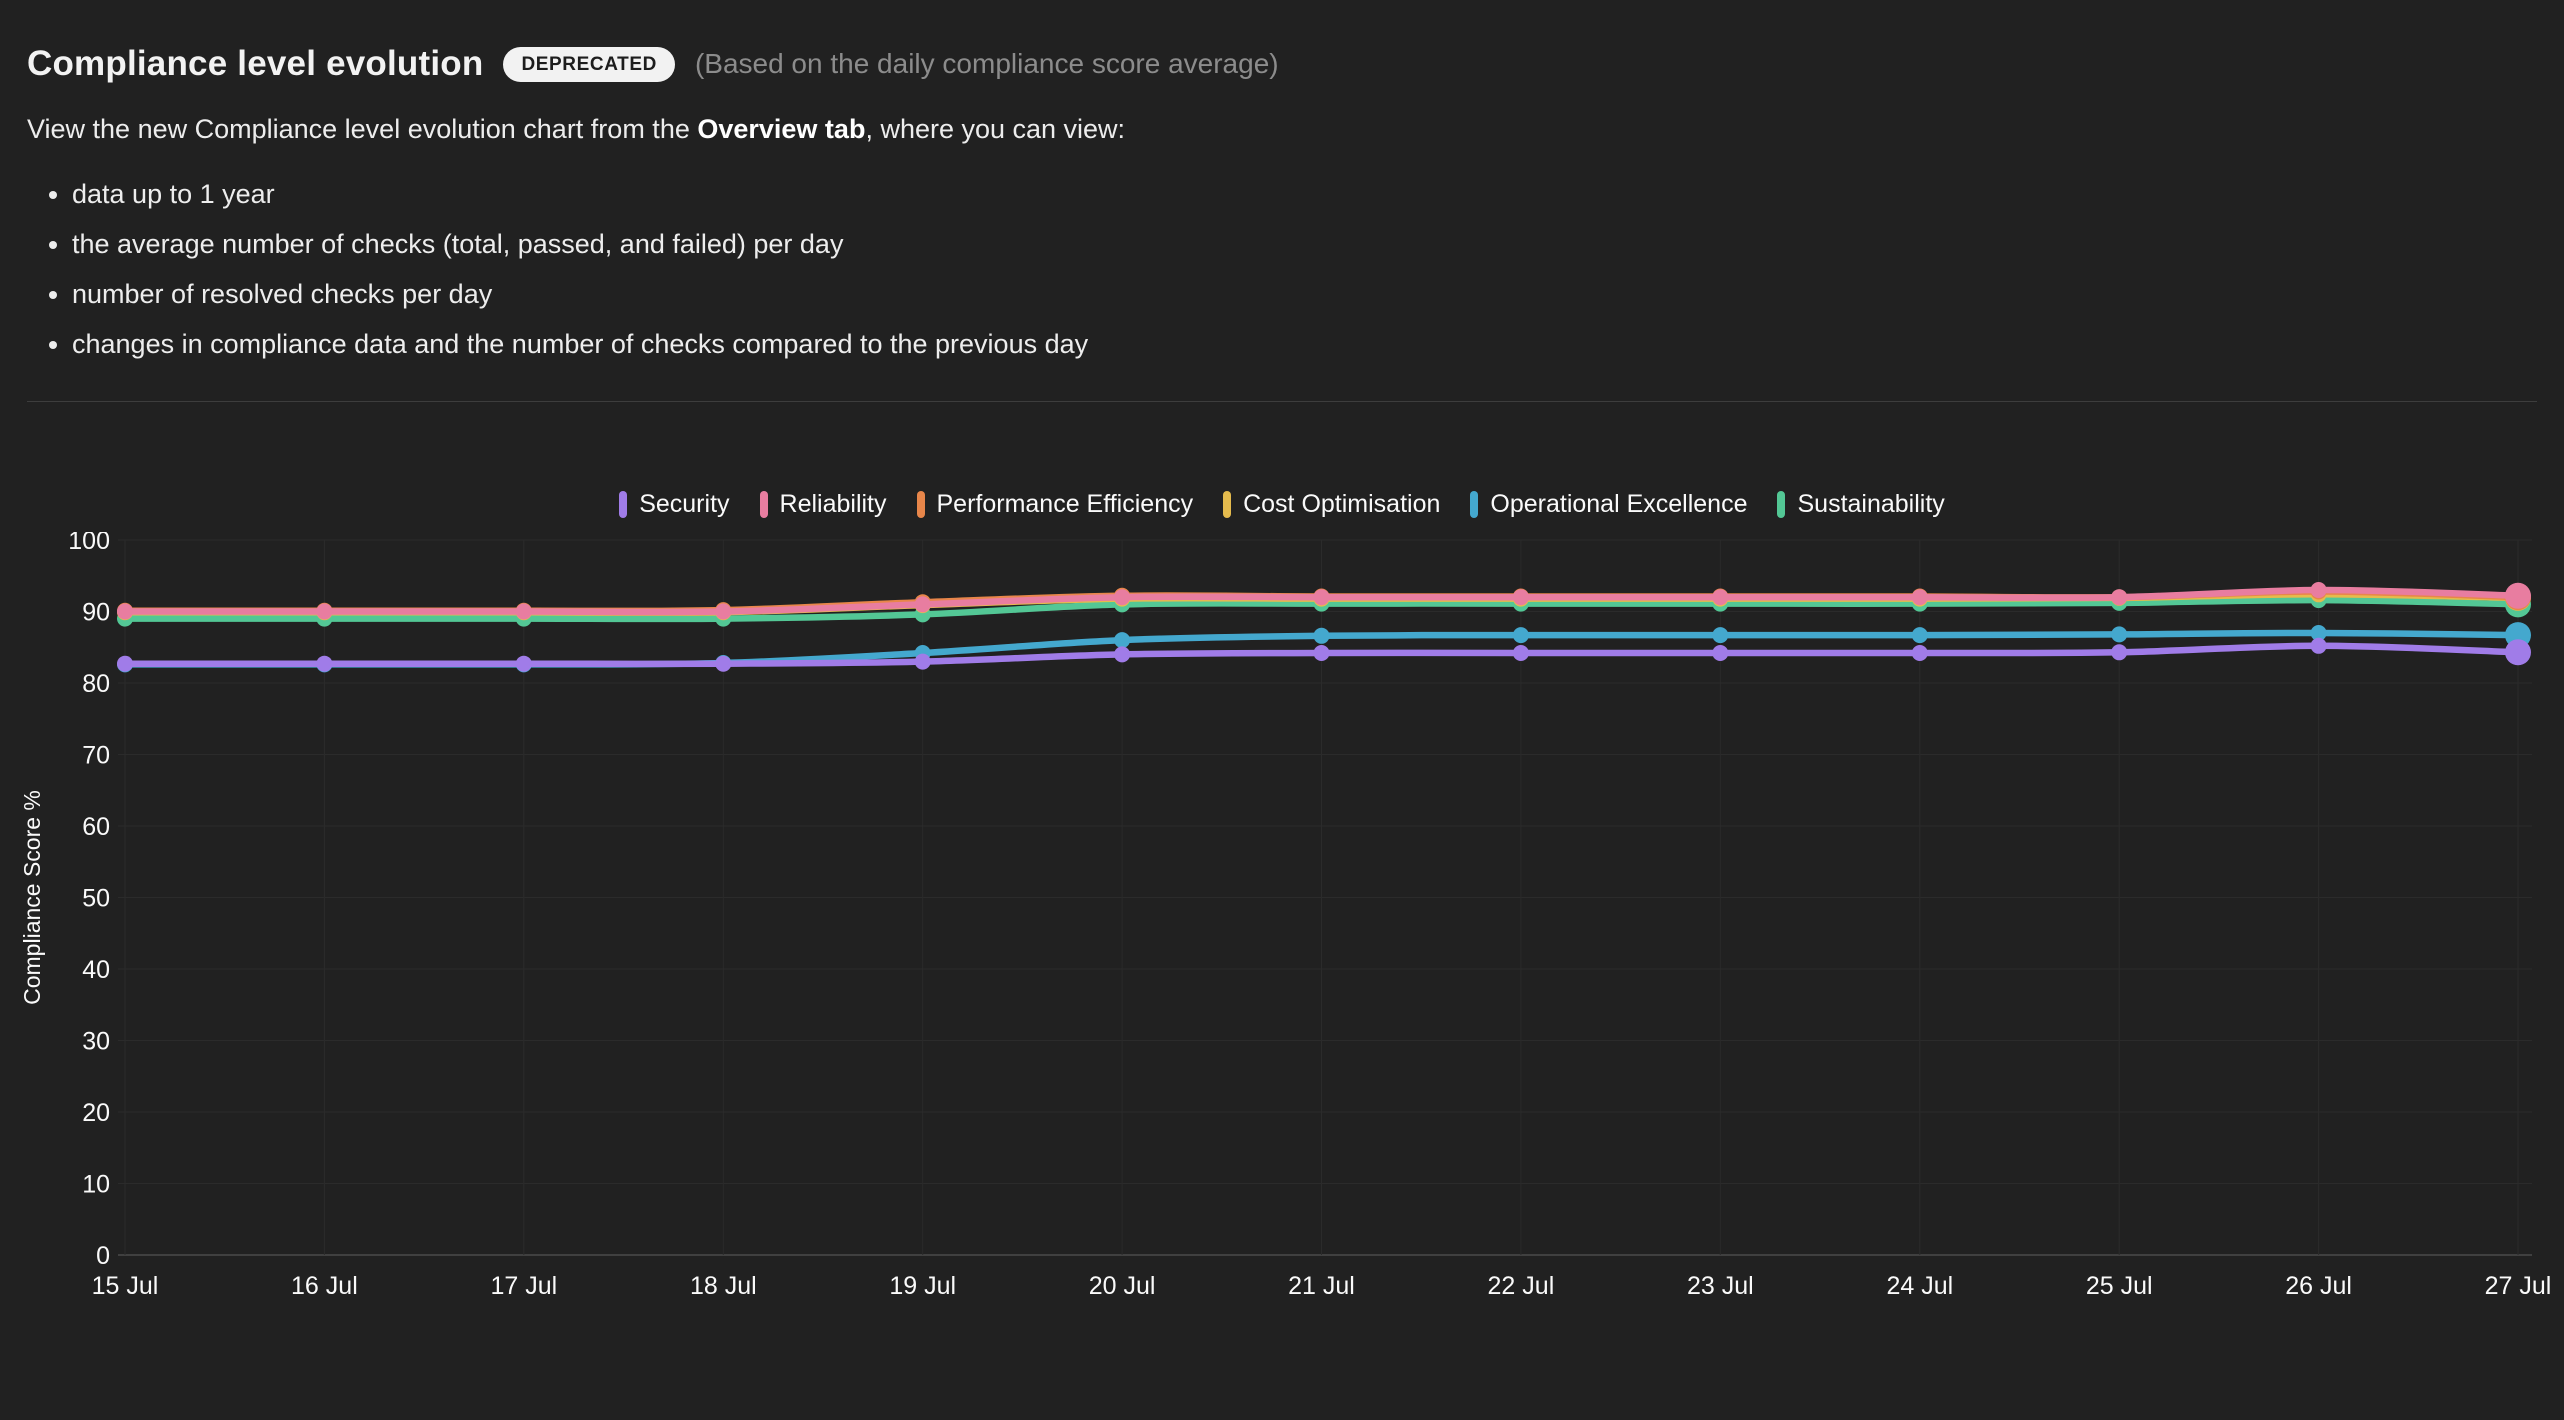 This screenshot has height=1420, width=2564. What do you see at coordinates (32, 897) in the screenshot?
I see `y-axis-title: Compliance Score %` at bounding box center [32, 897].